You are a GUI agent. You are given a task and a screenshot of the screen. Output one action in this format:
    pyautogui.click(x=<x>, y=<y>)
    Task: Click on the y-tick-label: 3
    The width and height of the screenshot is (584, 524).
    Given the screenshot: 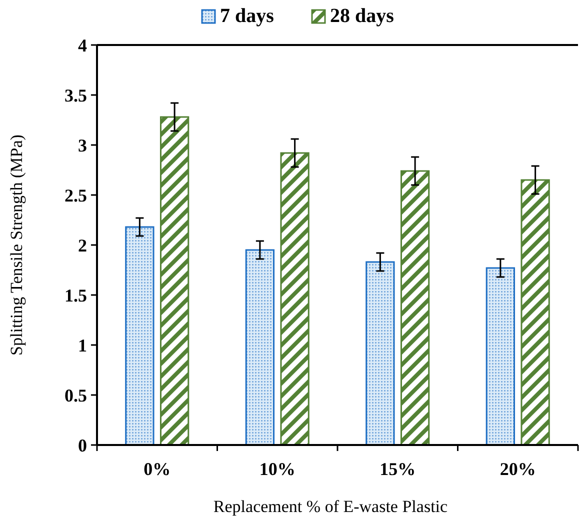 What is the action you would take?
    pyautogui.click(x=82, y=145)
    